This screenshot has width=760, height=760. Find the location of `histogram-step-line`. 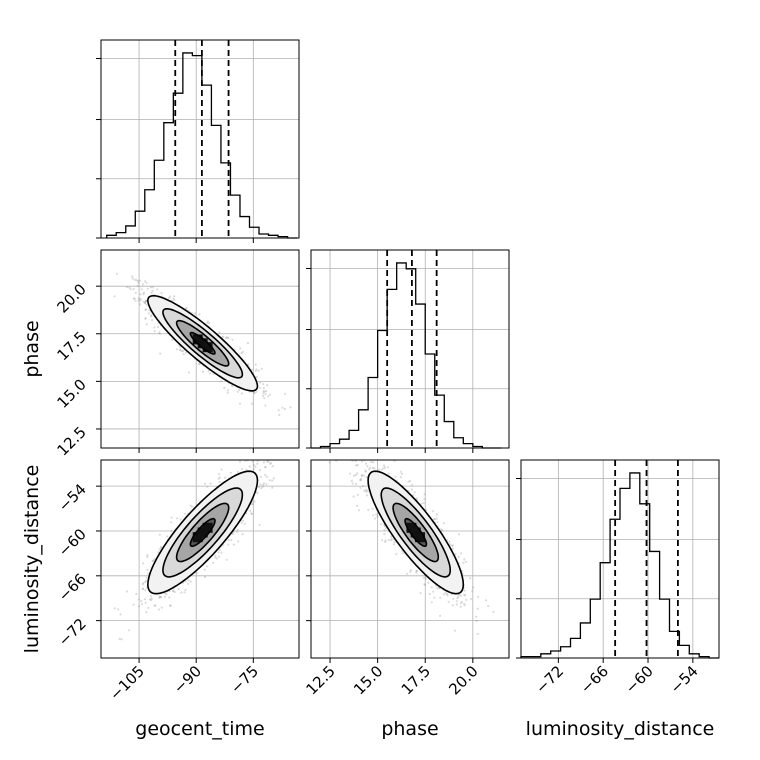

histogram-step-line is located at coordinates (619, 565).